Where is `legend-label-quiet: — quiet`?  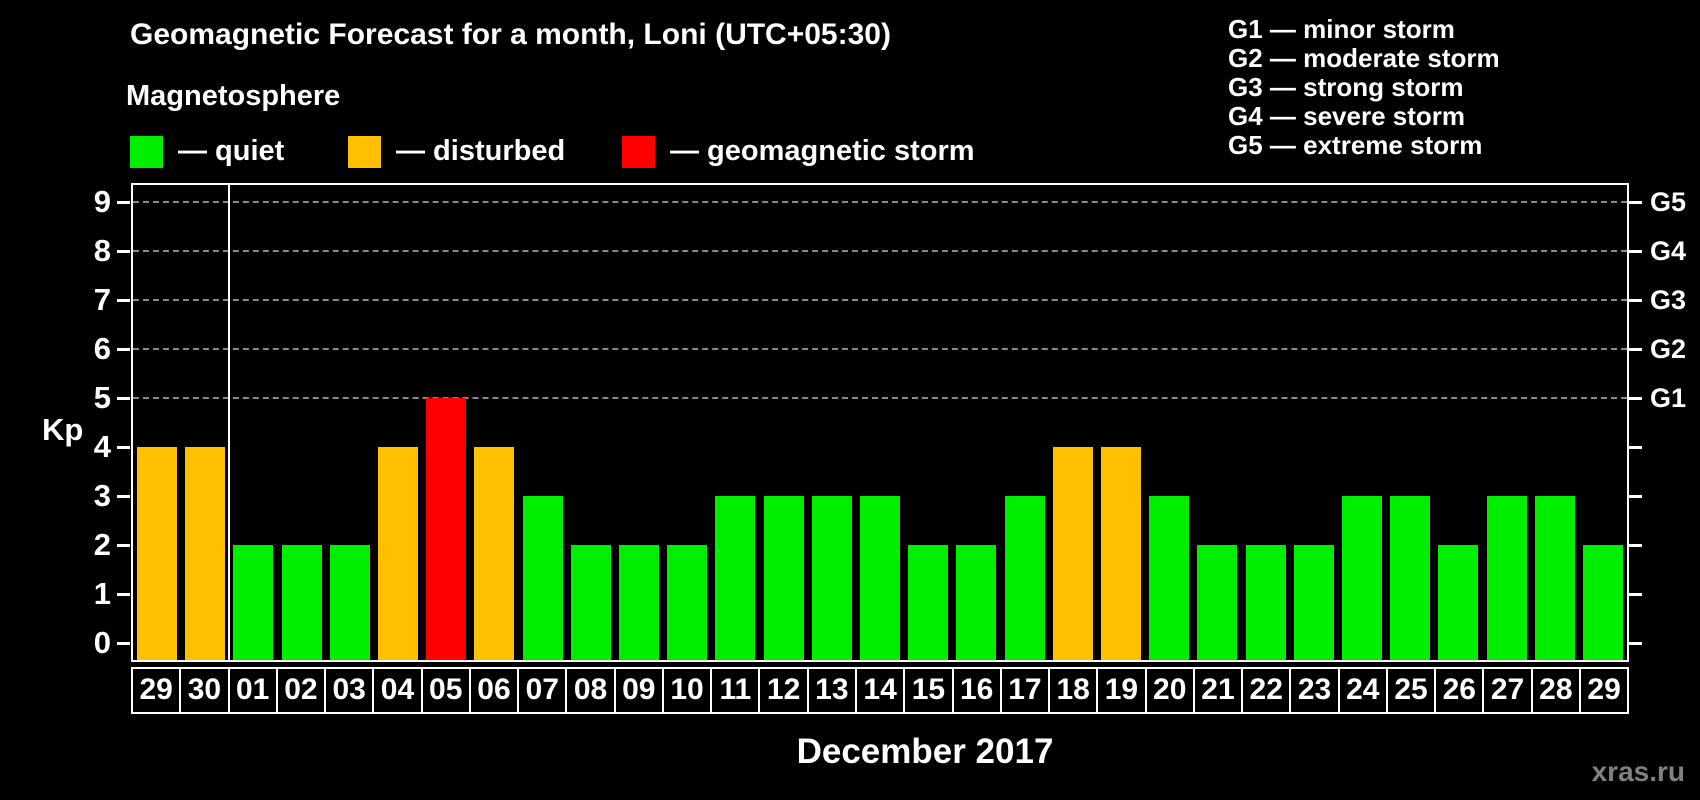
legend-label-quiet: — quiet is located at coordinates (231, 151).